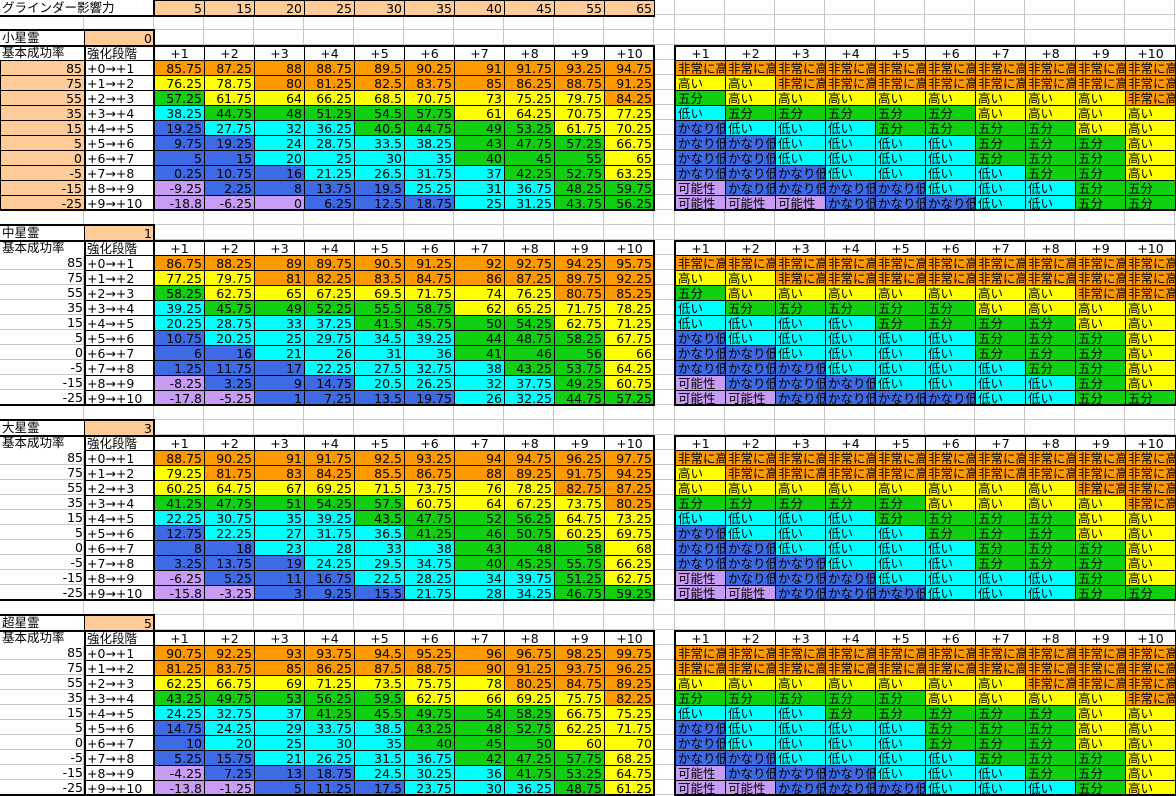  Describe the element at coordinates (429, 578) in the screenshot. I see `success-rate-cell: 28.25` at that location.